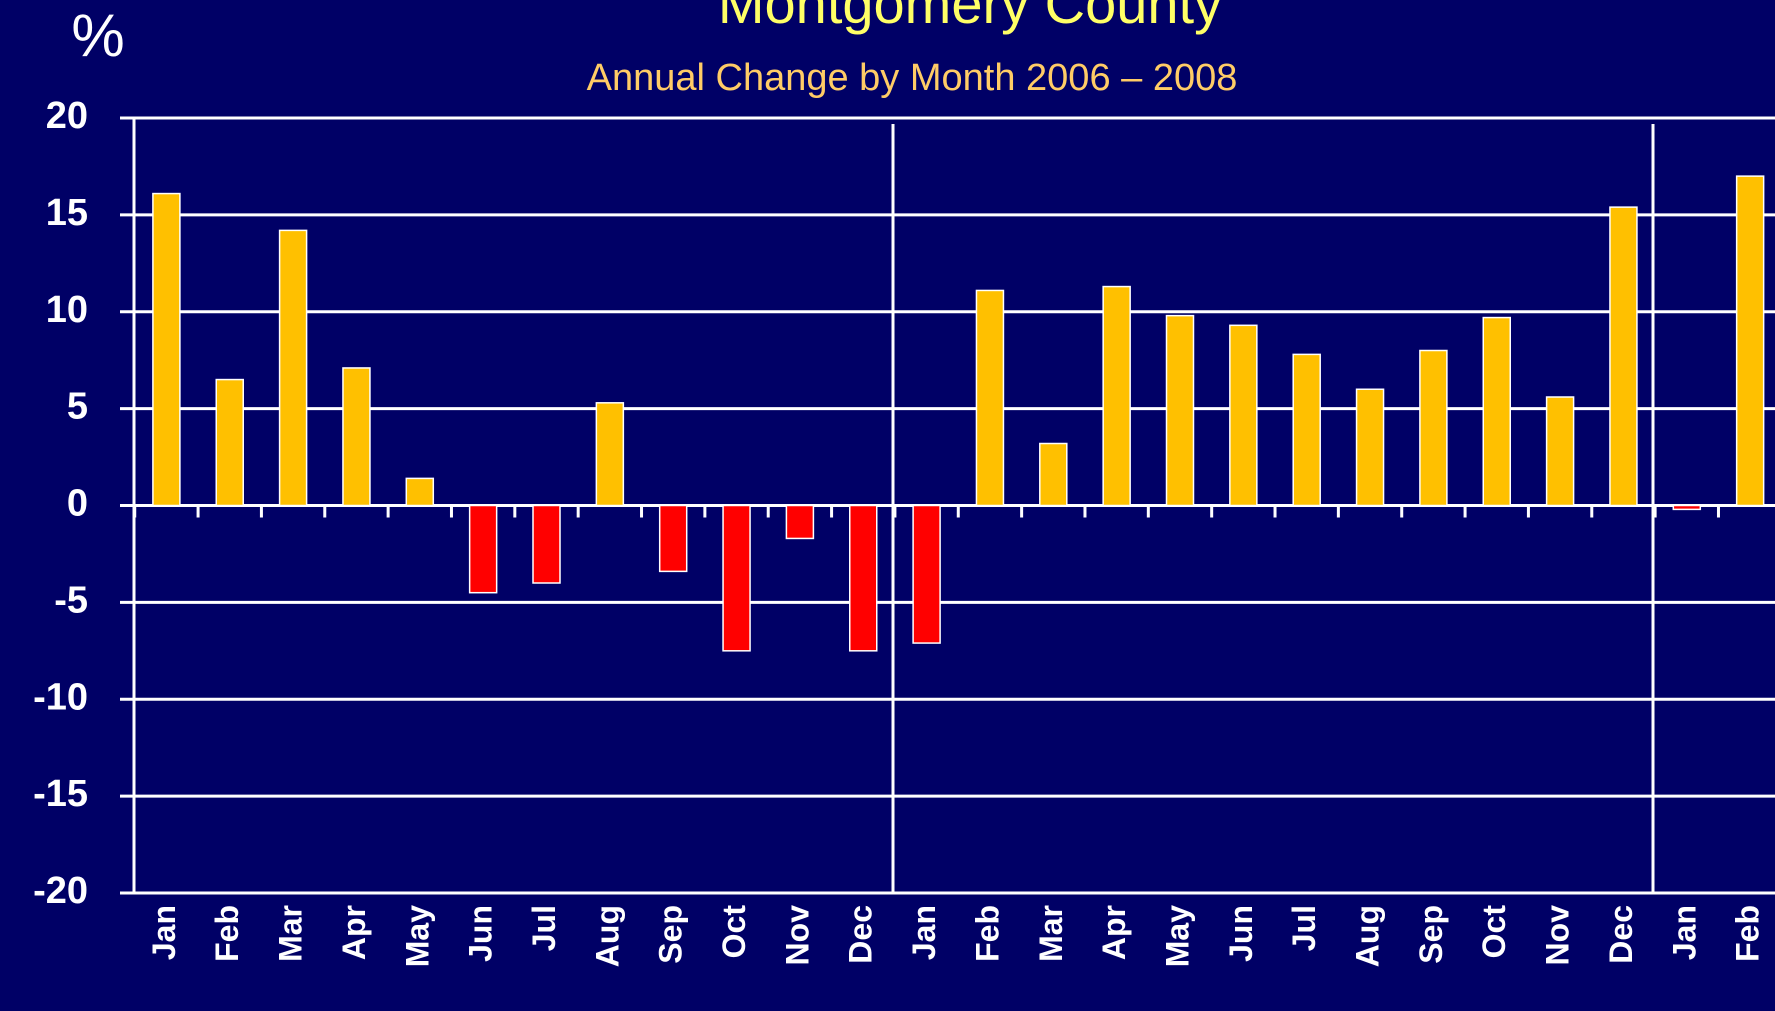 This screenshot has width=1775, height=1011. What do you see at coordinates (60, 697) in the screenshot?
I see `y-tick-label: -10` at bounding box center [60, 697].